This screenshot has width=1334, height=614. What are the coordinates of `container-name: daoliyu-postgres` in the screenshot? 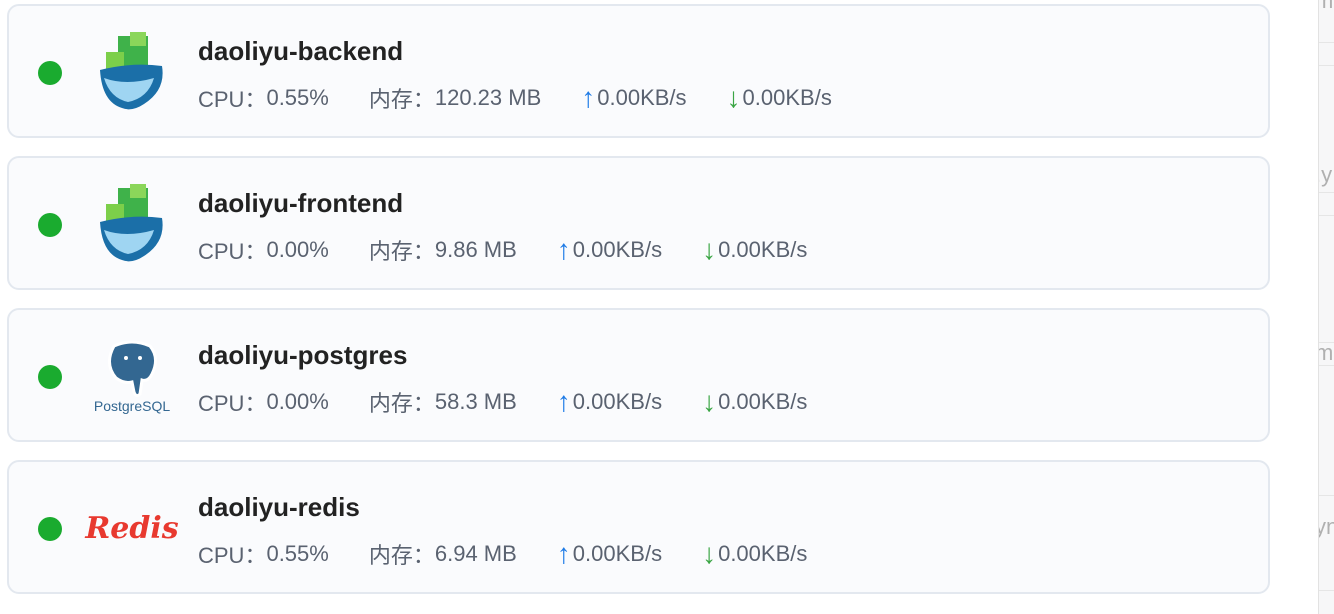 It's located at (303, 355).